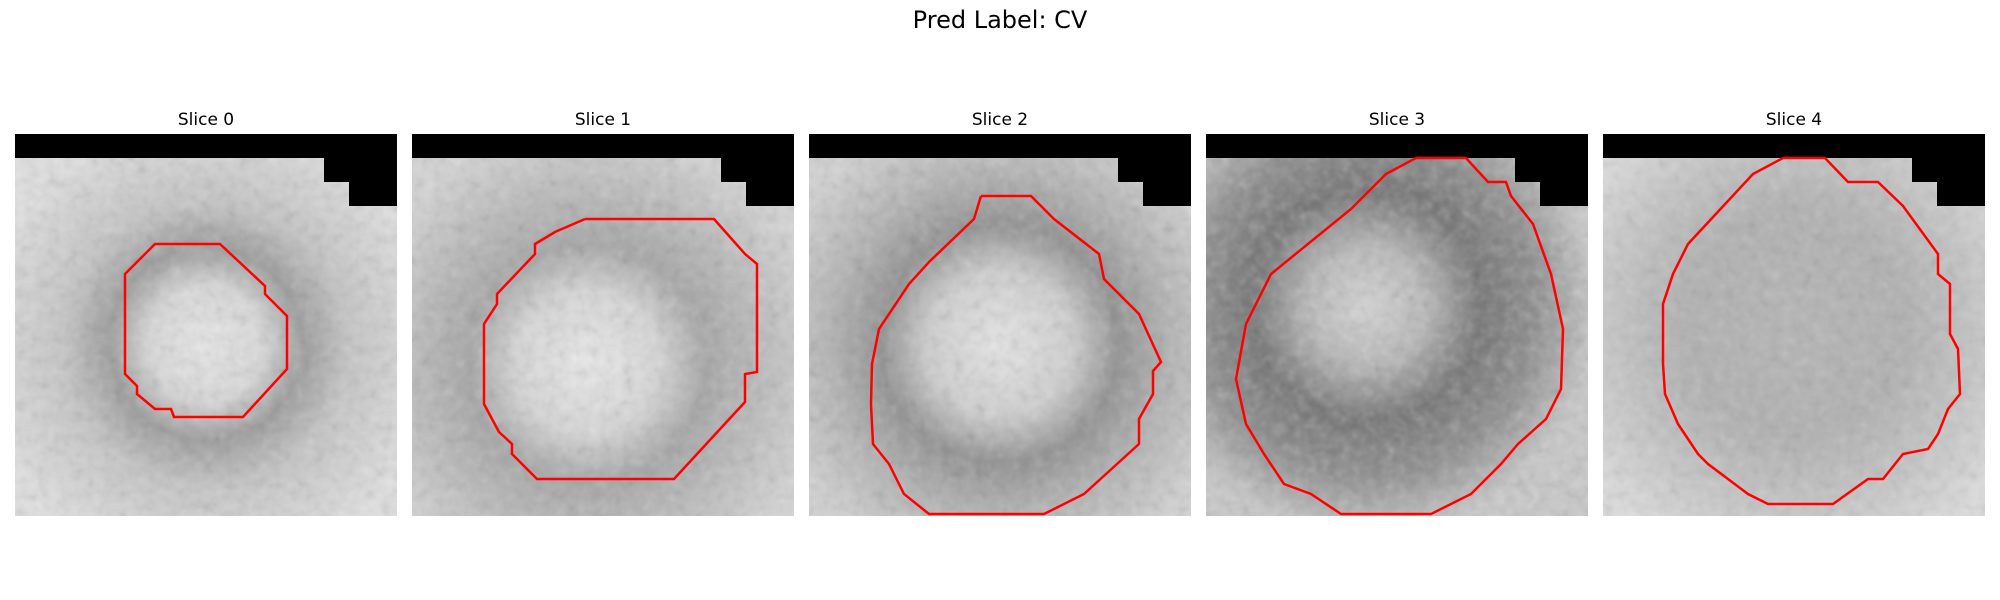 The image size is (2000, 600). What do you see at coordinates (1397, 120) in the screenshot?
I see `slice-title: Slice 3` at bounding box center [1397, 120].